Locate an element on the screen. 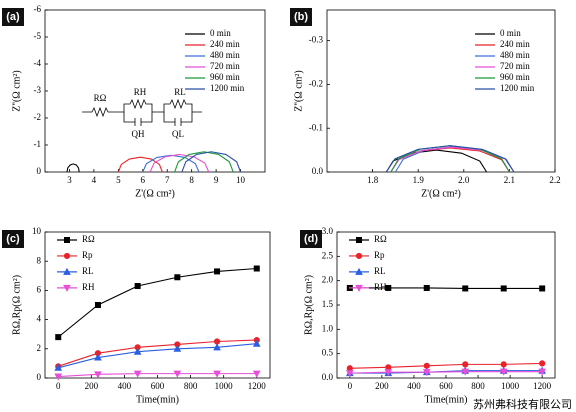 This screenshot has width=576, height=412. panel-label: (b) is located at coordinates (301, 17).